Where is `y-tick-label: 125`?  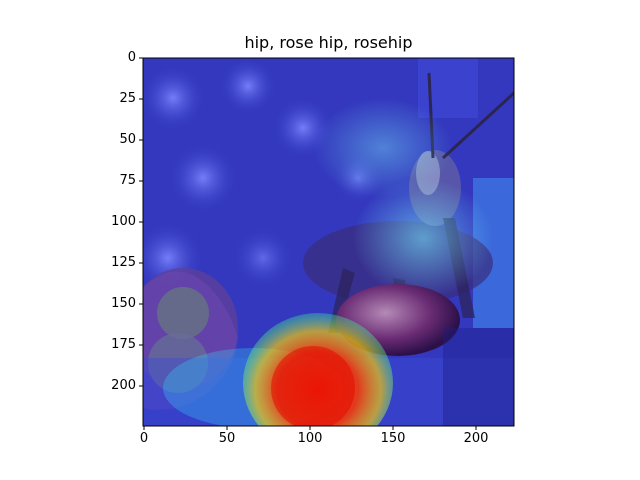
y-tick-label: 125 is located at coordinates (123, 262).